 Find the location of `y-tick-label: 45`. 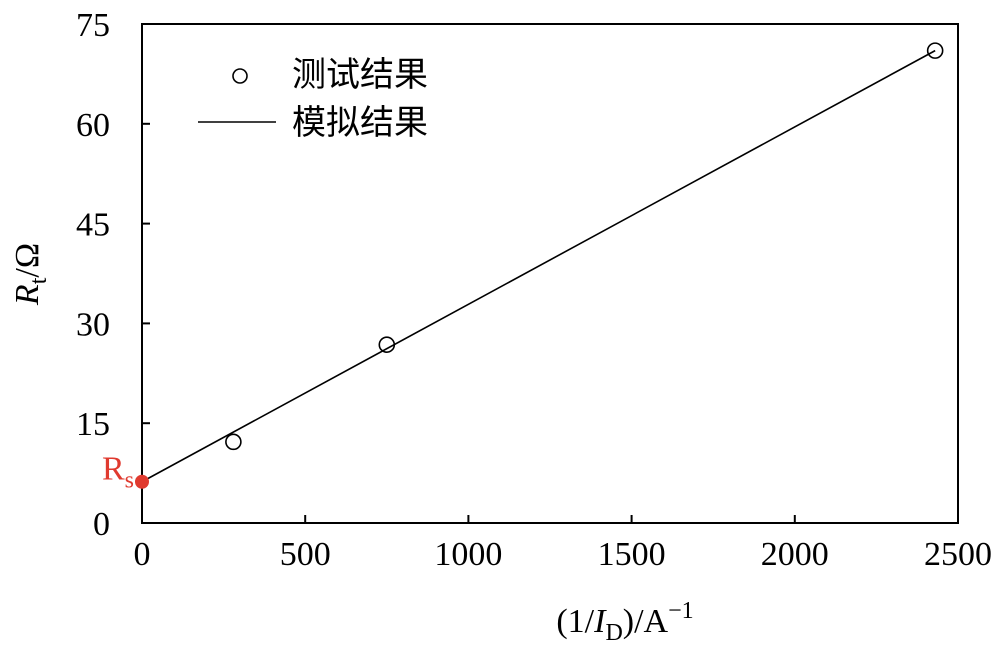

y-tick-label: 45 is located at coordinates (93, 225).